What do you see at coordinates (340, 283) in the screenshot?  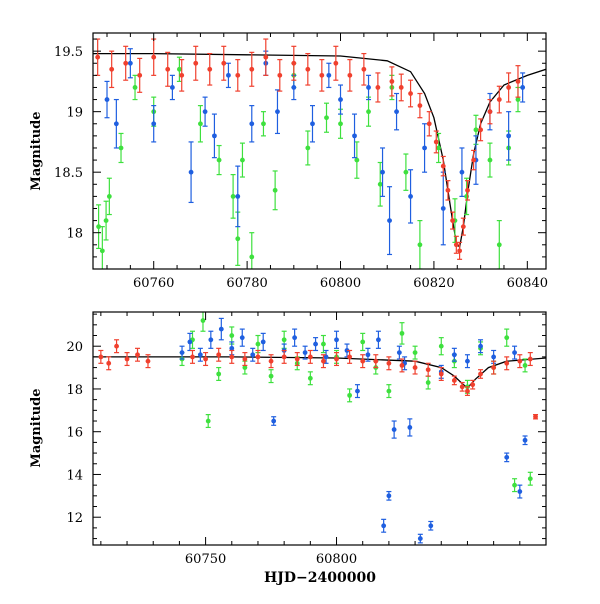 I see `x-tick-label: 60800` at bounding box center [340, 283].